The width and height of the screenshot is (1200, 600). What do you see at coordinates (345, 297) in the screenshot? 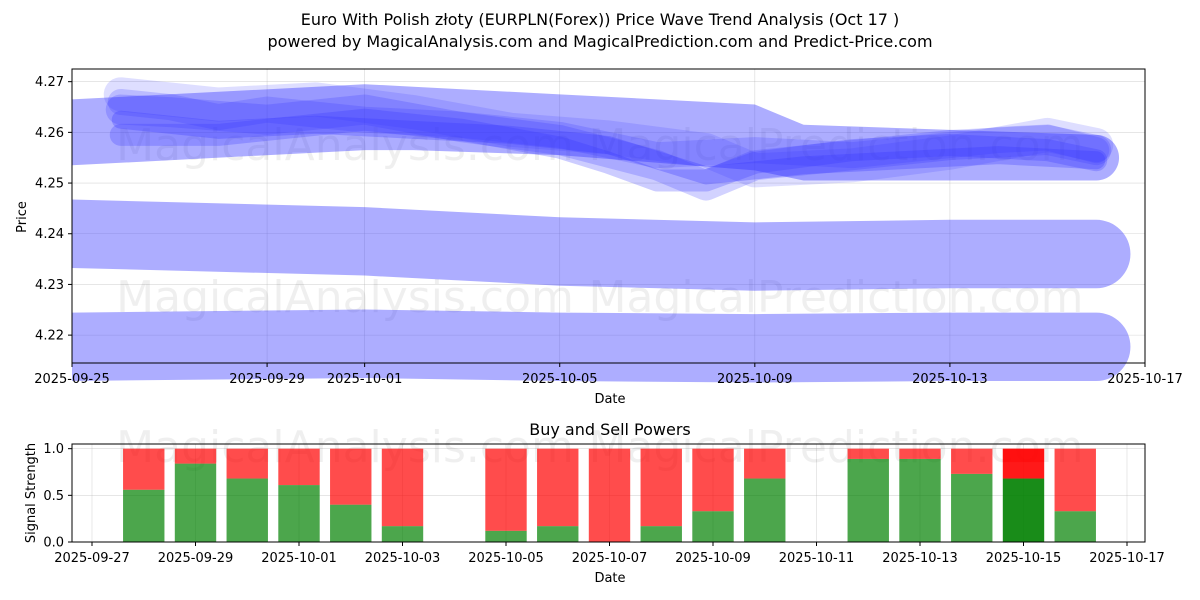
I see `watermark-analysis-2: MagicalAnalysis.com` at bounding box center [345, 297].